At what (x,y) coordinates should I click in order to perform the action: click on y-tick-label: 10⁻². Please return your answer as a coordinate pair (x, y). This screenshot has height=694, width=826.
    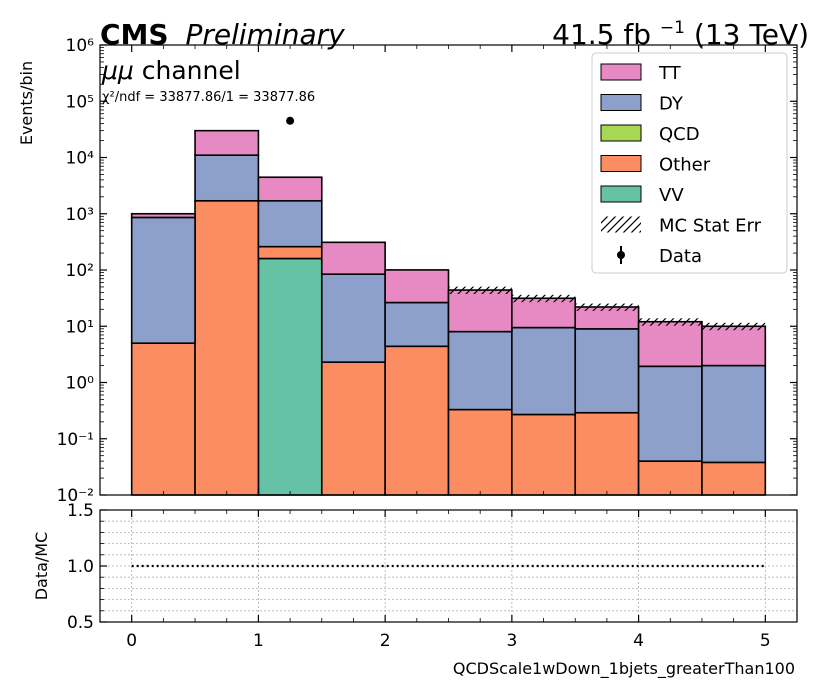
    Looking at the image, I should click on (75, 496).